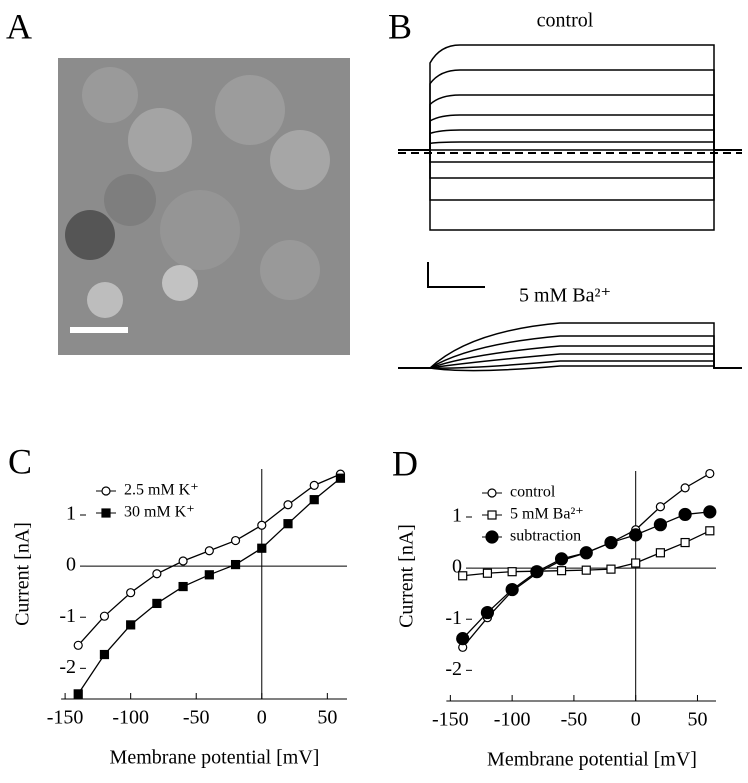 The width and height of the screenshot is (748, 783). I want to click on scale-bar, so click(456, 275).